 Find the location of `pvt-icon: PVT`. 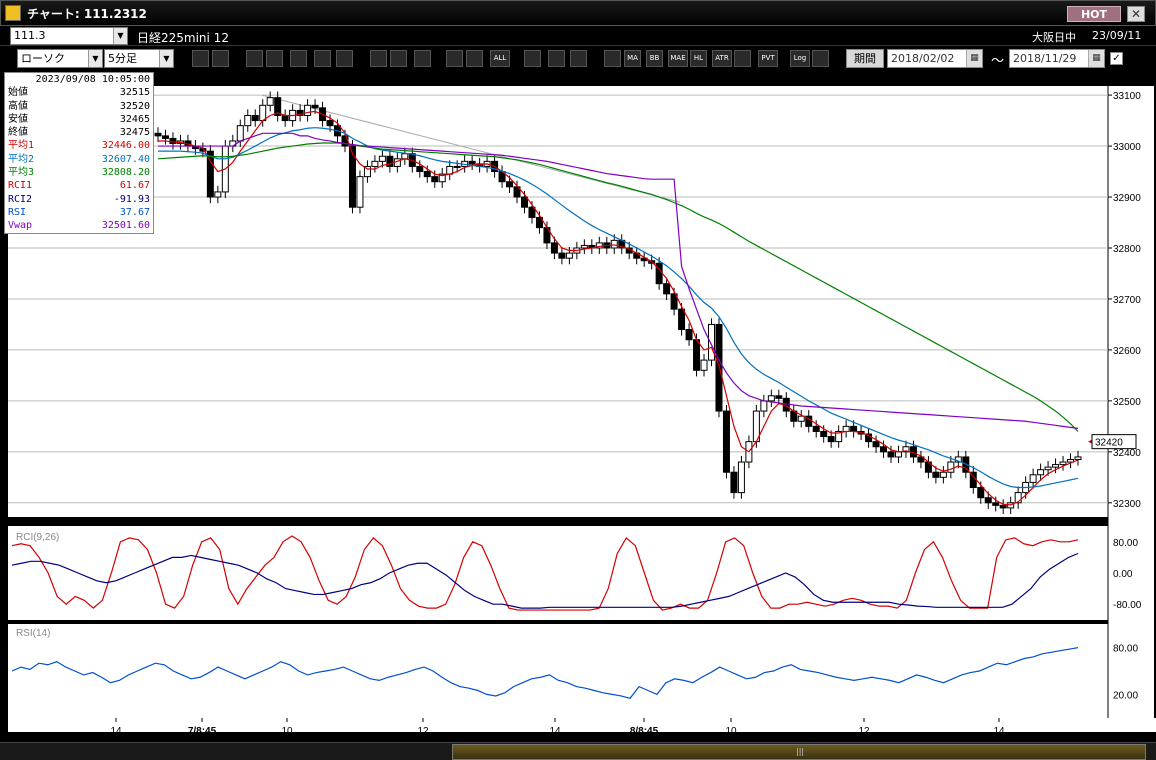

pvt-icon: PVT is located at coordinates (768, 58).